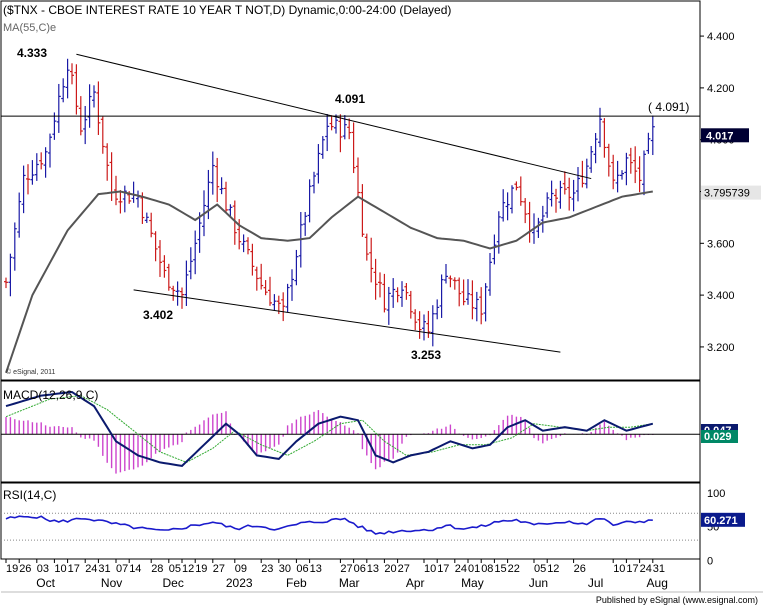 This screenshot has width=763, height=607. I want to click on lower-trendline, so click(347, 321).